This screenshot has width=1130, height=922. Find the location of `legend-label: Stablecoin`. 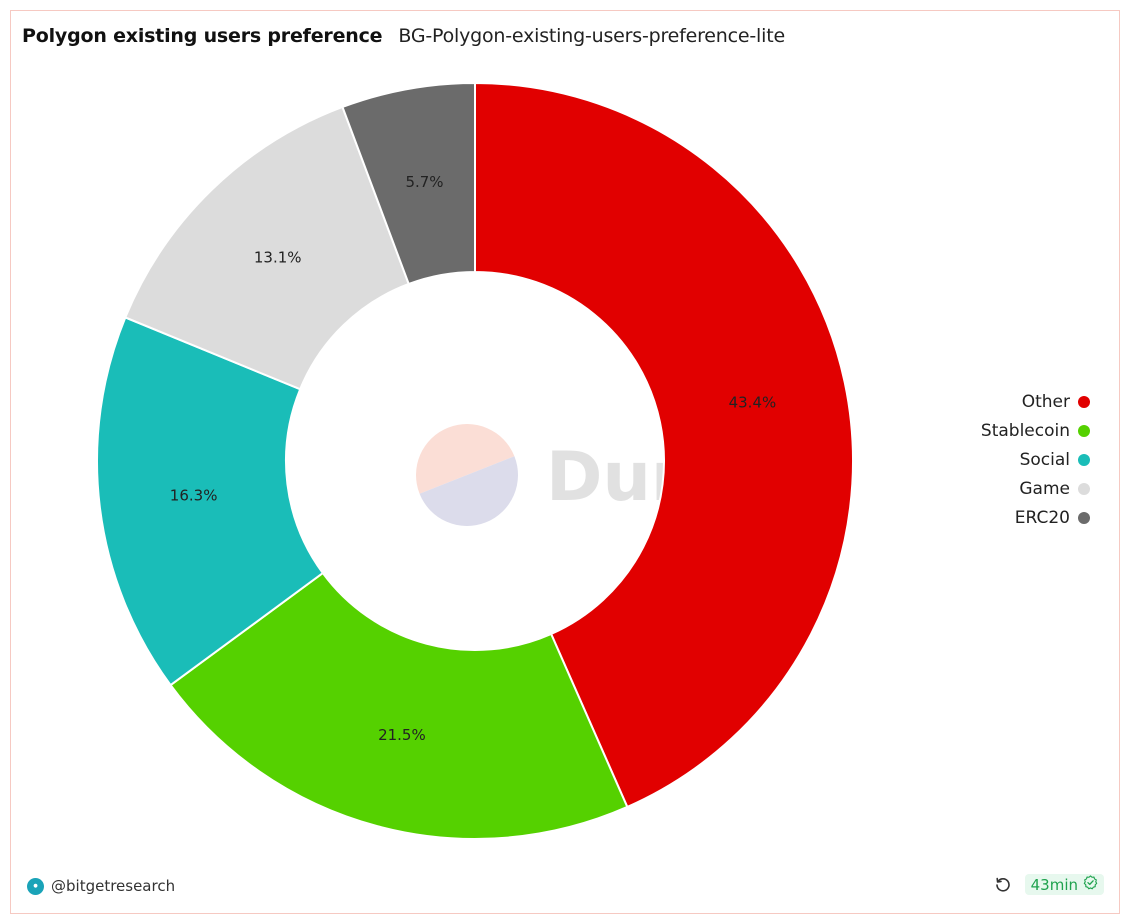

legend-label: Stablecoin is located at coordinates (1025, 430).